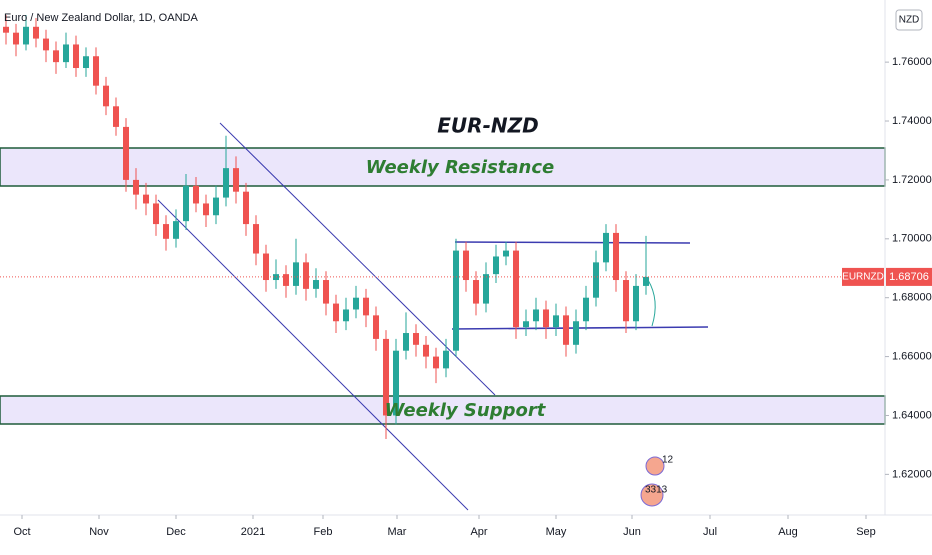 Image resolution: width=932 pixels, height=555 pixels. Describe the element at coordinates (912, 415) in the screenshot. I see `y-tick-label: 1.64000` at that location.